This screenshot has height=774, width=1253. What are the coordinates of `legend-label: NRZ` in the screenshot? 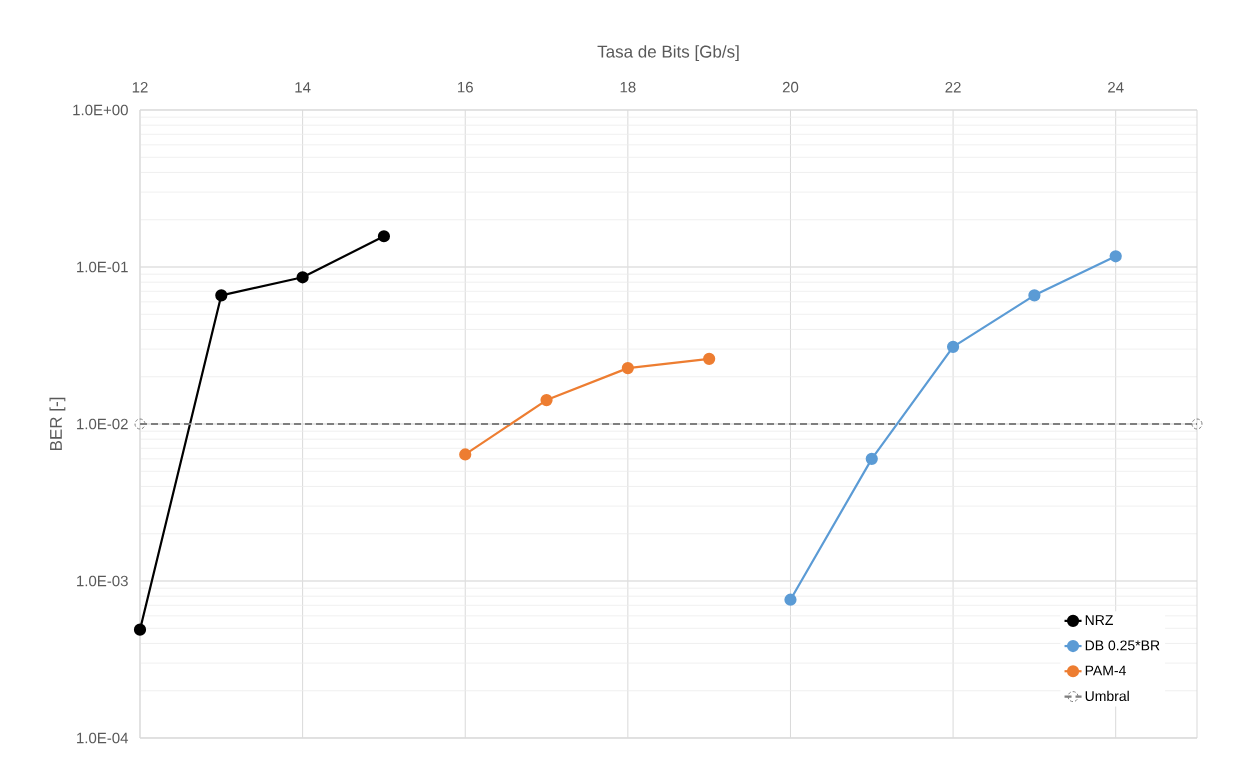 It's located at (1099, 620).